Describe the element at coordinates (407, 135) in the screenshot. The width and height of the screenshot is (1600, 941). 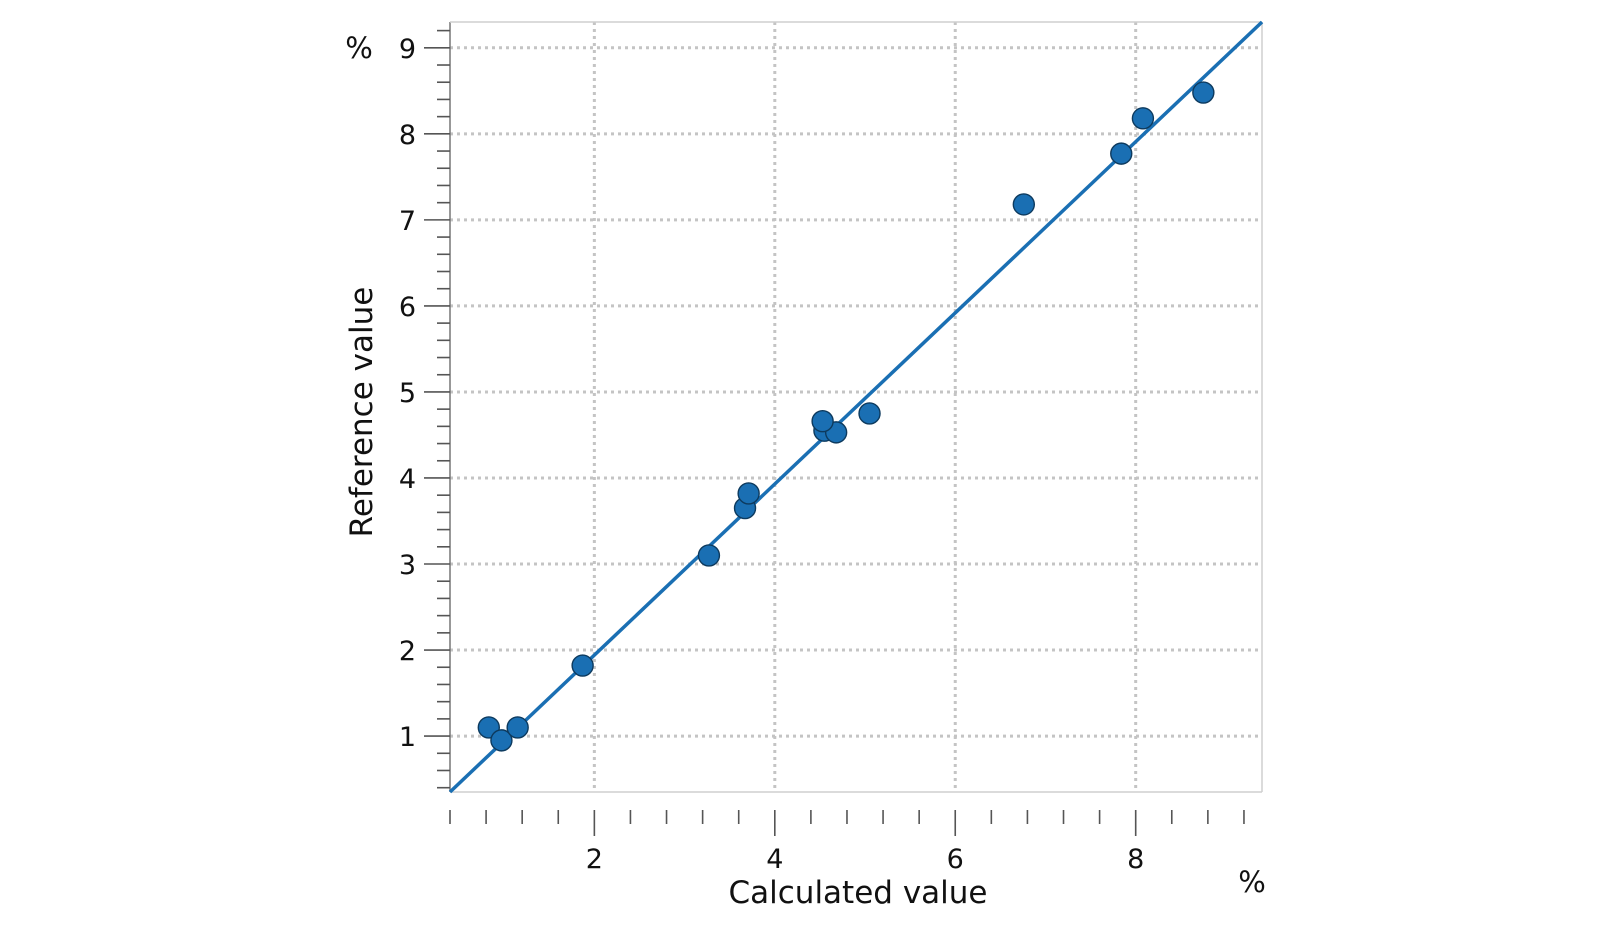
I see `y-tick-label: 8` at that location.